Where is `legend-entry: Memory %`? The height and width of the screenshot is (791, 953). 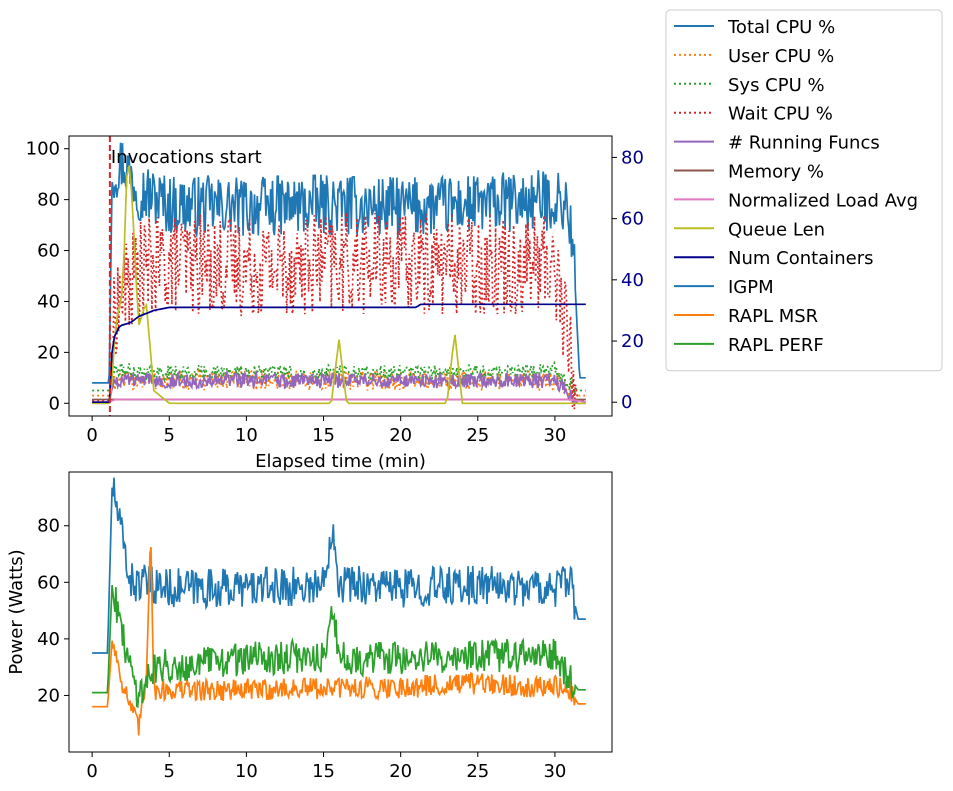 legend-entry: Memory % is located at coordinates (776, 172).